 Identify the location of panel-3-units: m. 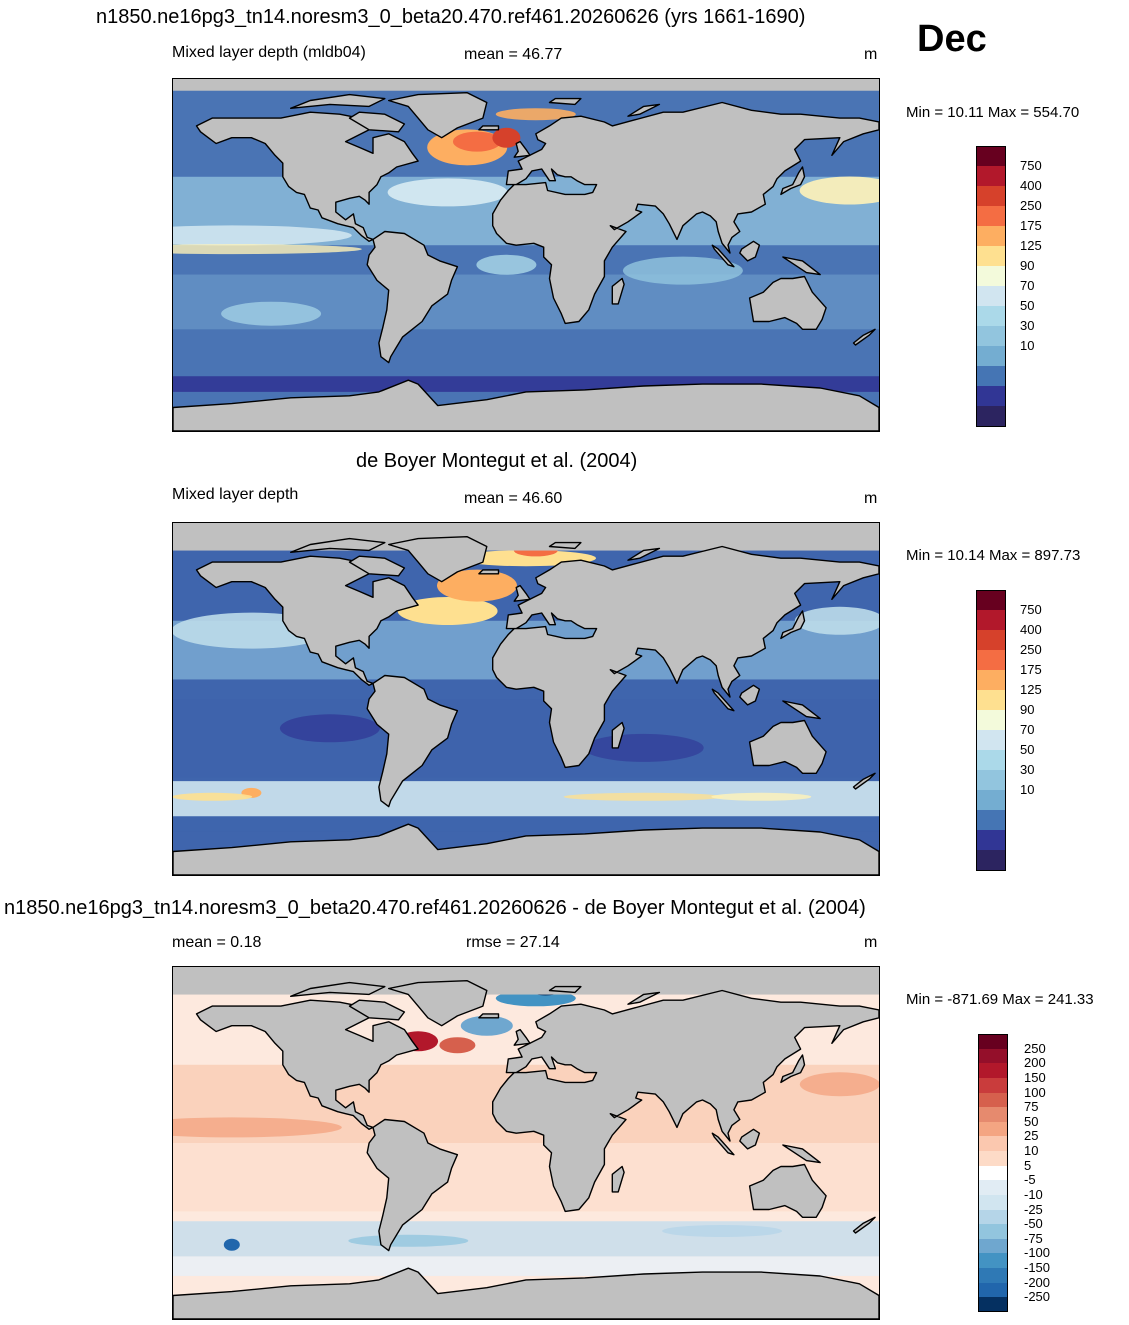
(871, 942).